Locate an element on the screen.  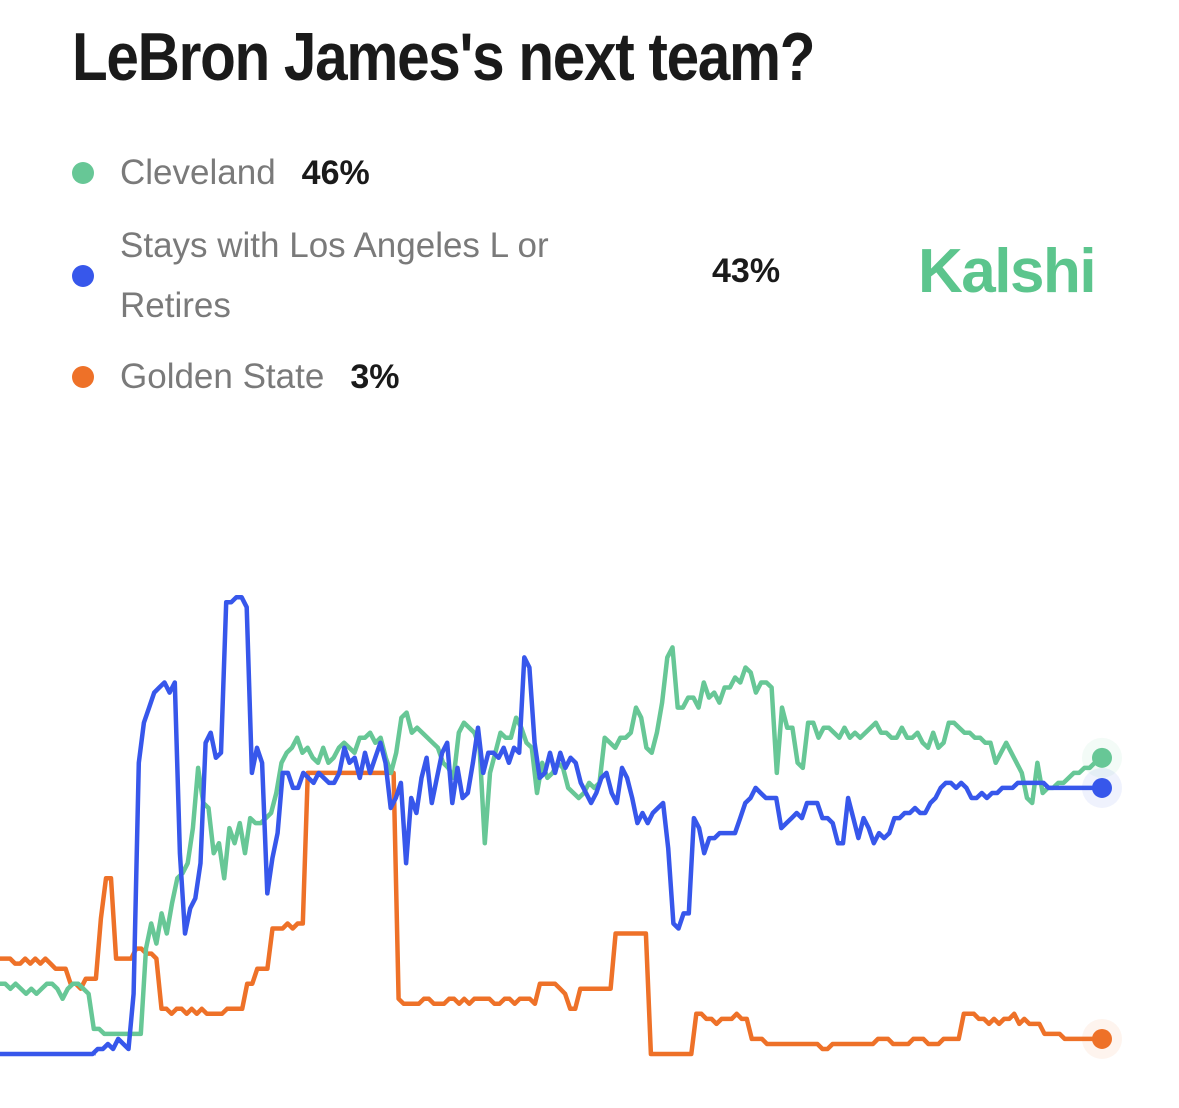
legend-value-lakers: 43% is located at coordinates (746, 271).